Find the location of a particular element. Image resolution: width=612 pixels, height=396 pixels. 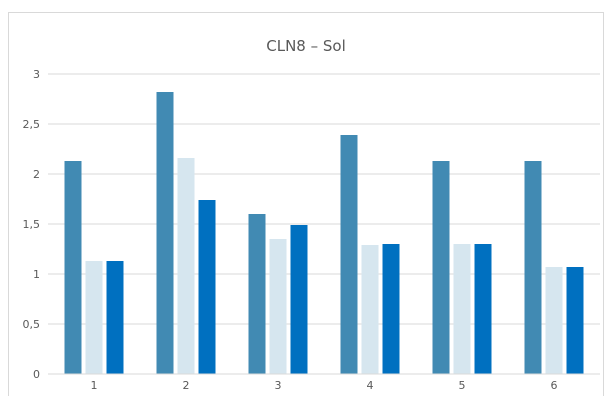

y-tick-label: 1 is located at coordinates (36, 274).